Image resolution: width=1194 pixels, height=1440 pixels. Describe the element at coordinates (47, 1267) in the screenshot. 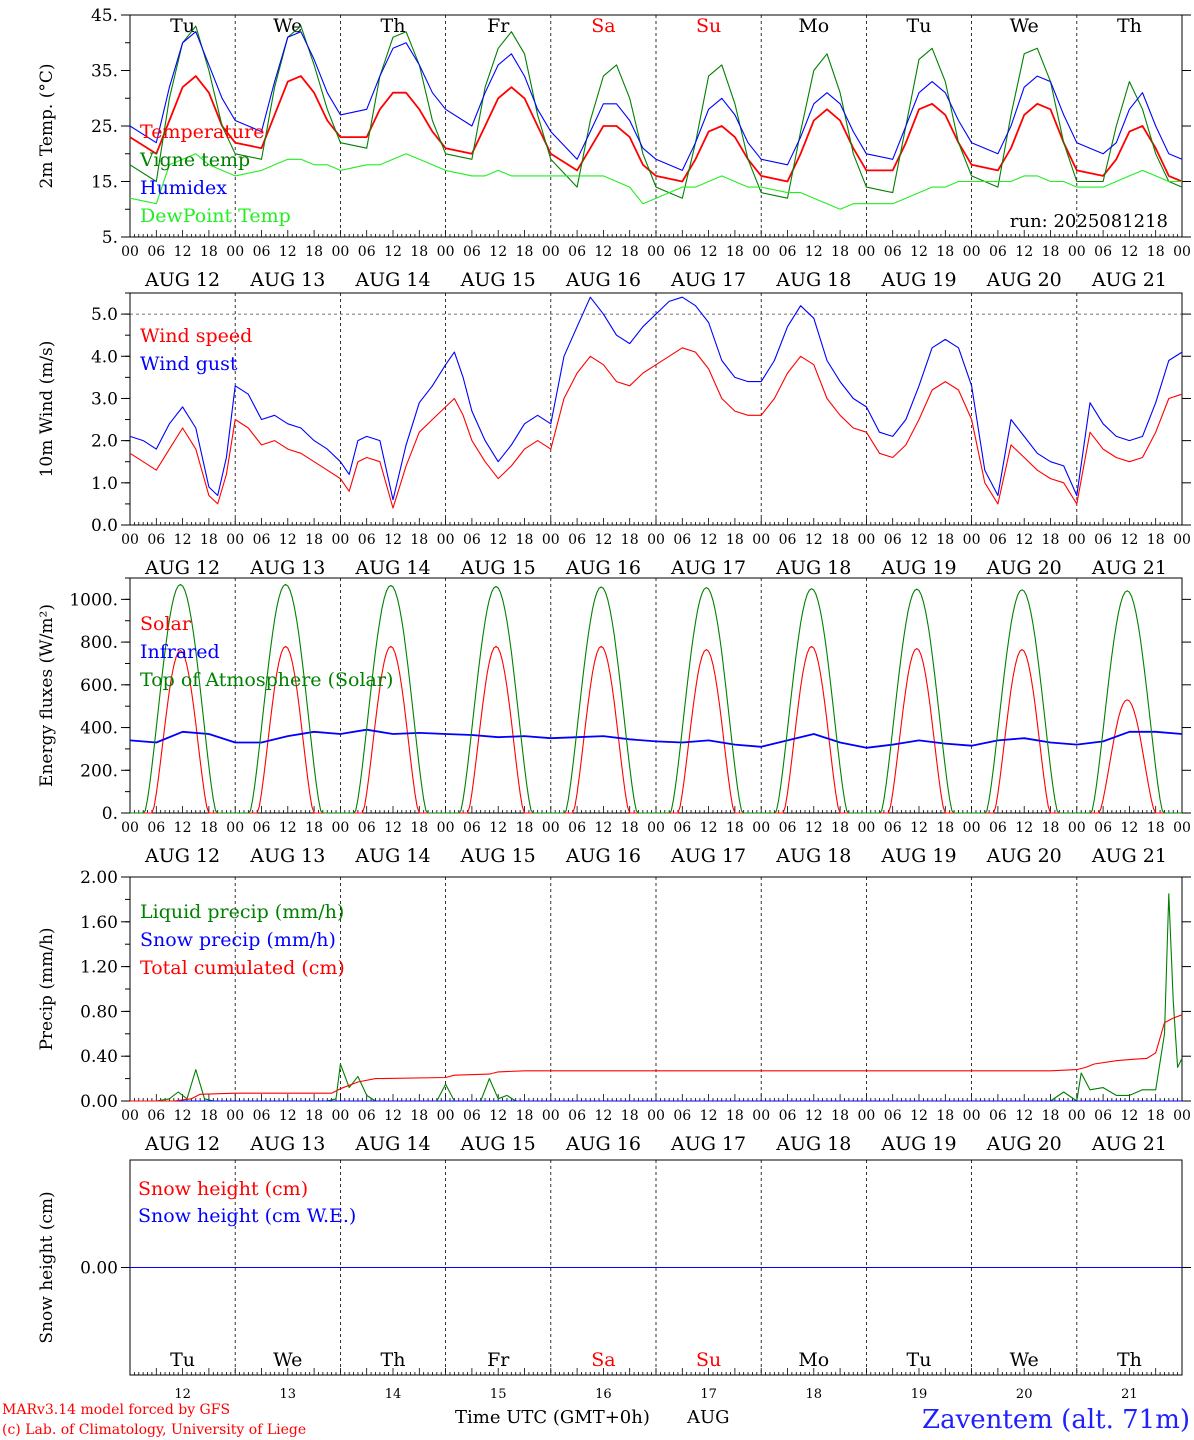

I see `y-axis-label: Snow height (cm)` at that location.